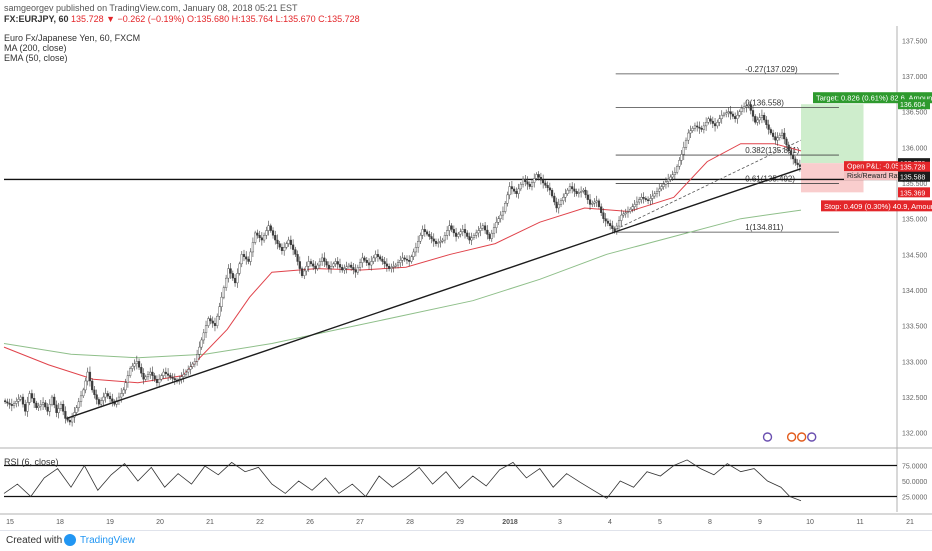 This screenshot has width=932, height=551. What do you see at coordinates (889, 167) in the screenshot?
I see `open-pl-text: Open P&L: -0.050, Qty: 611` at bounding box center [889, 167].